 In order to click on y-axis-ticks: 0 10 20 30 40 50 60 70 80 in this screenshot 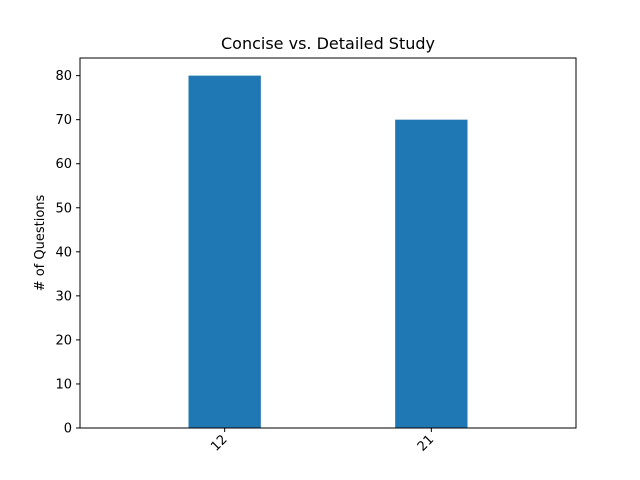, I will do `click(67, 253)`.